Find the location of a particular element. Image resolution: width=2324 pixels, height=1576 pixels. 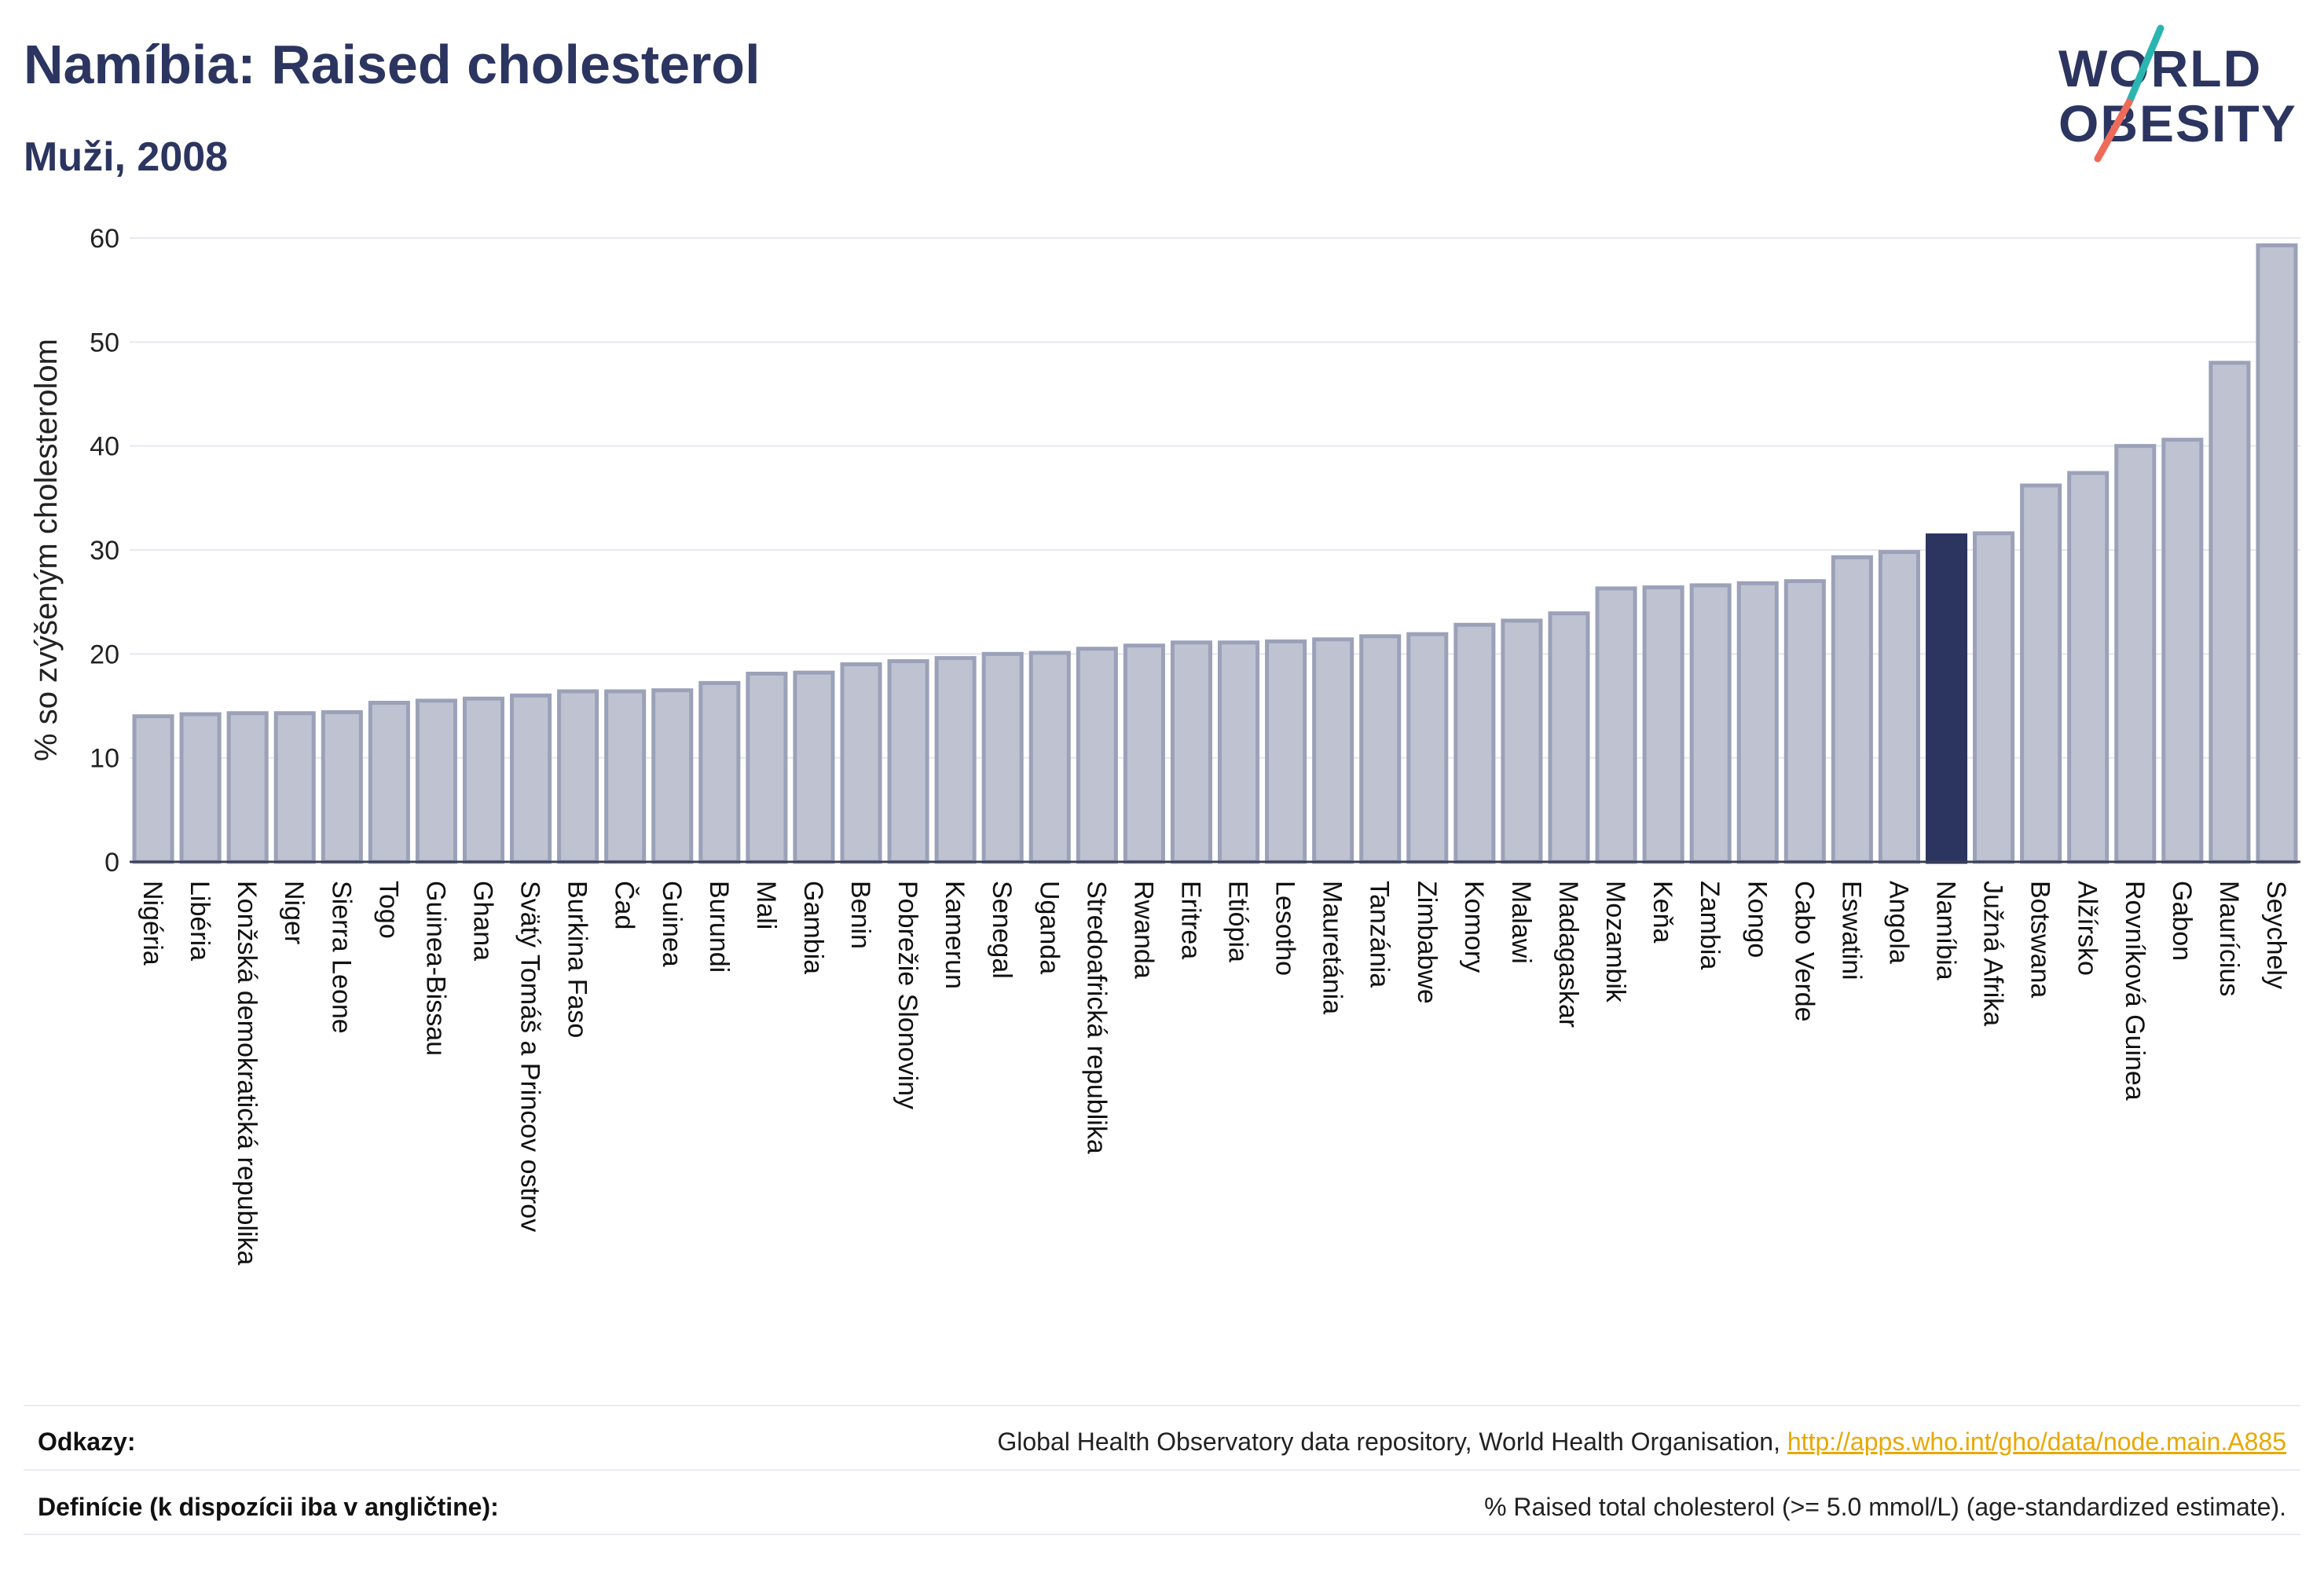

x-tick-label: Maurícius is located at coordinates (2229, 938).